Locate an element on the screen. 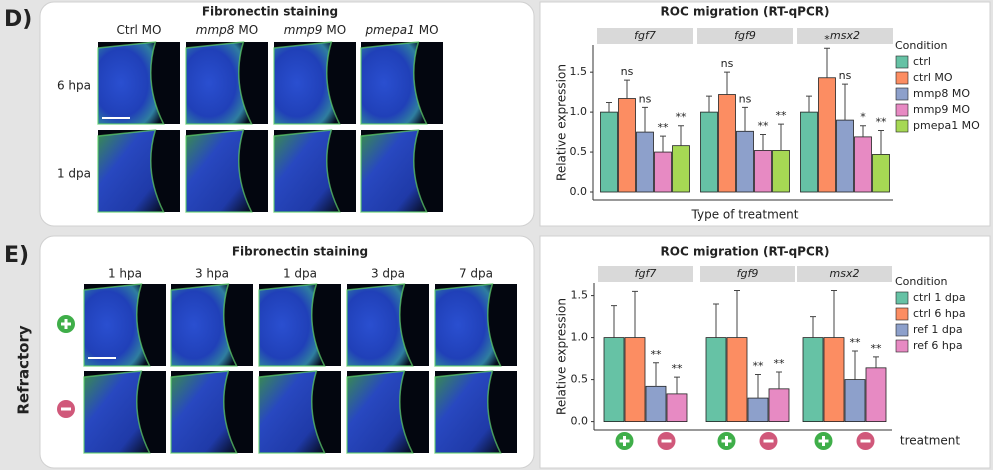 Image resolution: width=993 pixels, height=470 pixels. column-header-part: mmp9 is located at coordinates (303, 30).